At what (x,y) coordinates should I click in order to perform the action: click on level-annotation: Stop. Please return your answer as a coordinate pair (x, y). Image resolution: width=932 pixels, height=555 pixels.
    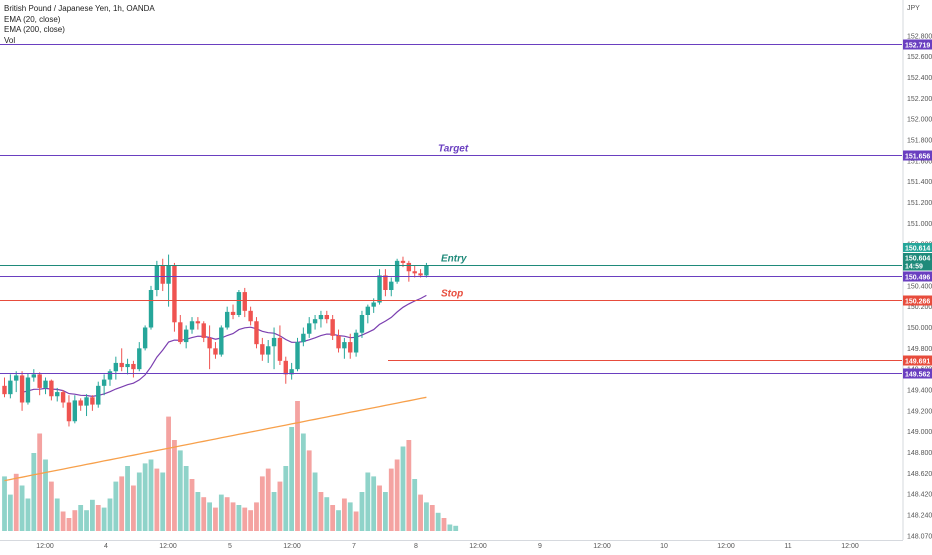
    Looking at the image, I should click on (452, 294).